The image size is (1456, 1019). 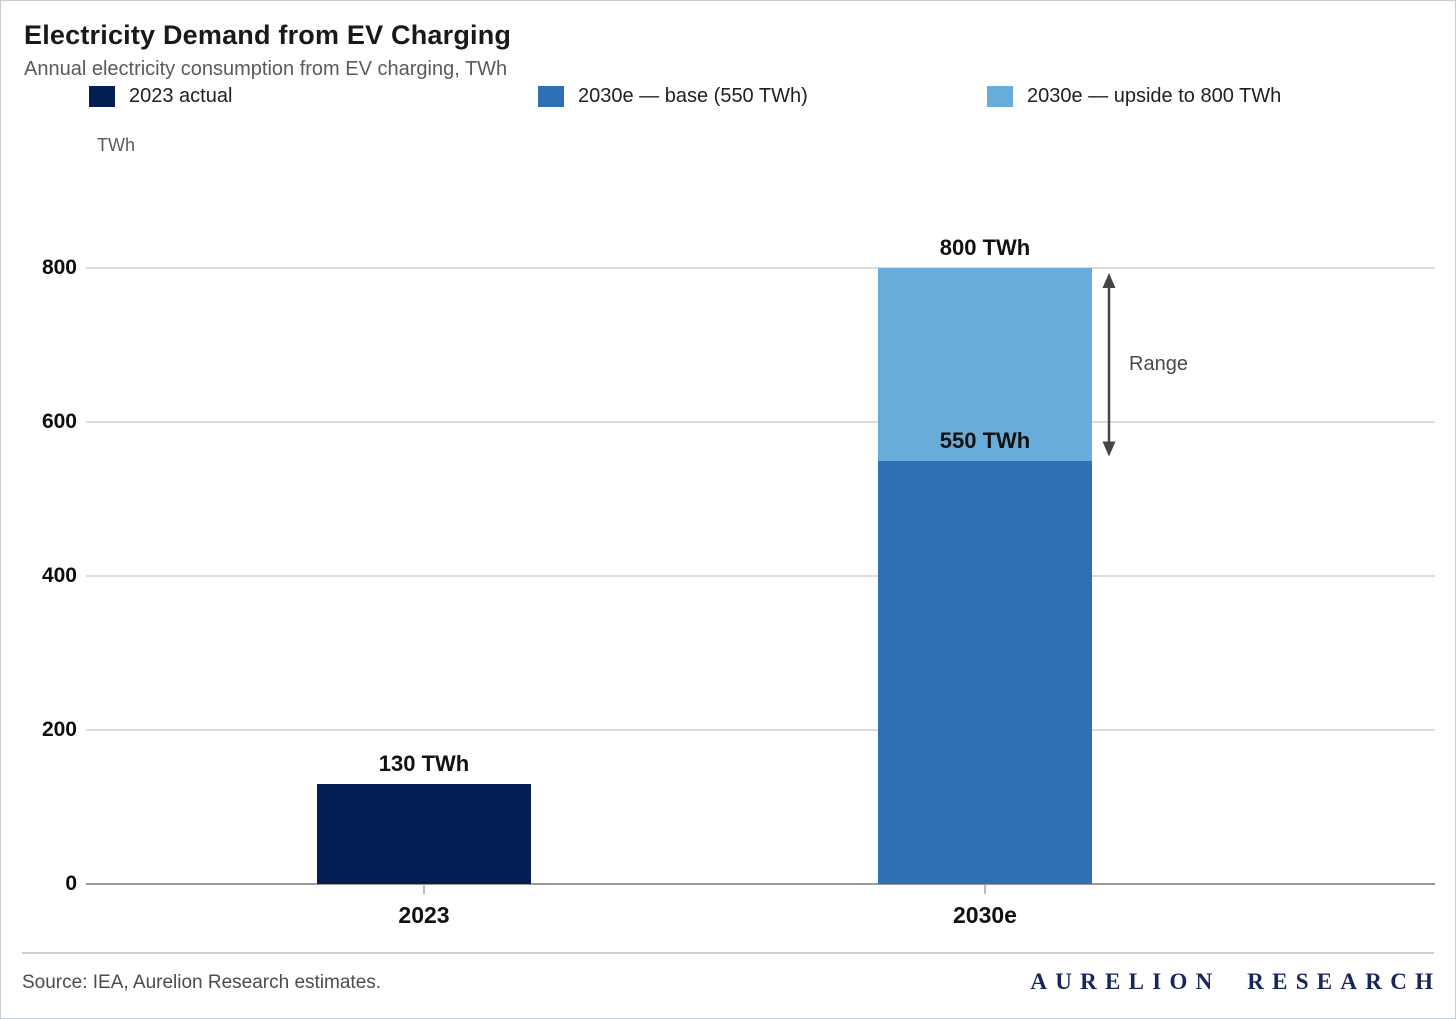 What do you see at coordinates (728, 953) in the screenshot?
I see `footer-divider` at bounding box center [728, 953].